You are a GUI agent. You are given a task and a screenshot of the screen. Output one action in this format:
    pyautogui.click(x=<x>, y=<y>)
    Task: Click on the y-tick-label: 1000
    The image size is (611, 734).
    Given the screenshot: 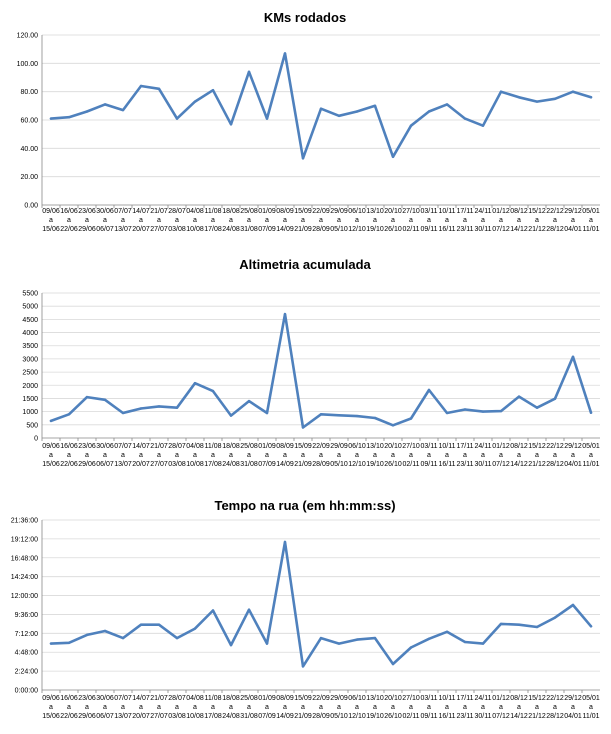 What is the action you would take?
    pyautogui.click(x=30, y=412)
    